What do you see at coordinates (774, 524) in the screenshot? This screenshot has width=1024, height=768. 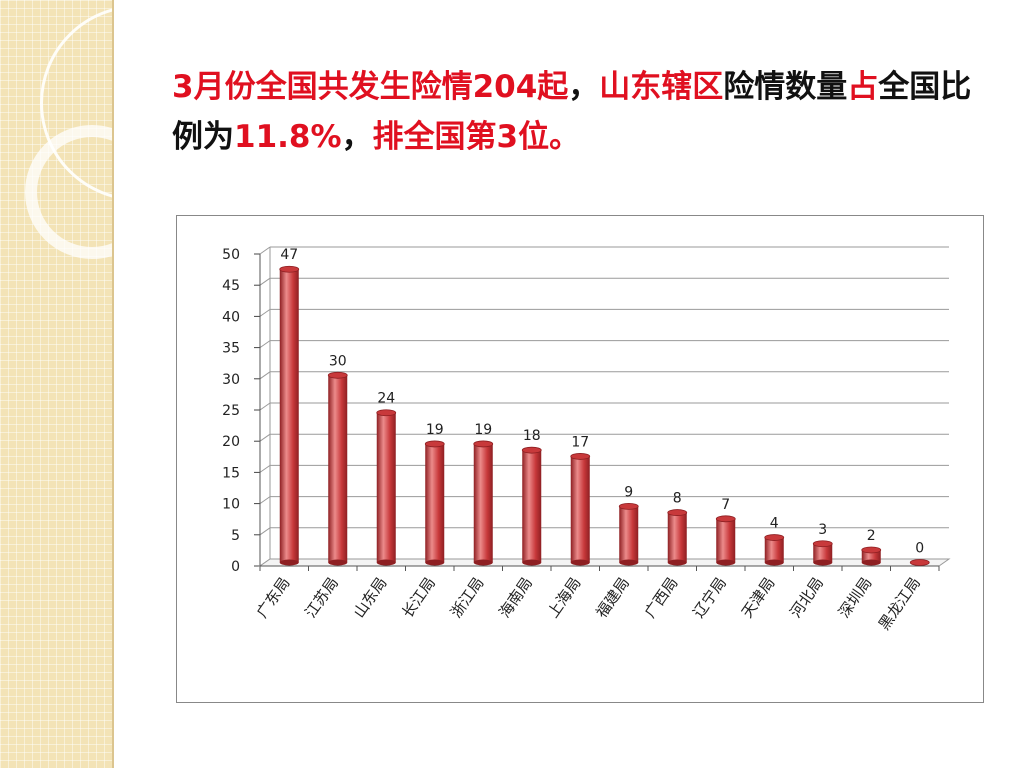 I see `data-label: 4` at bounding box center [774, 524].